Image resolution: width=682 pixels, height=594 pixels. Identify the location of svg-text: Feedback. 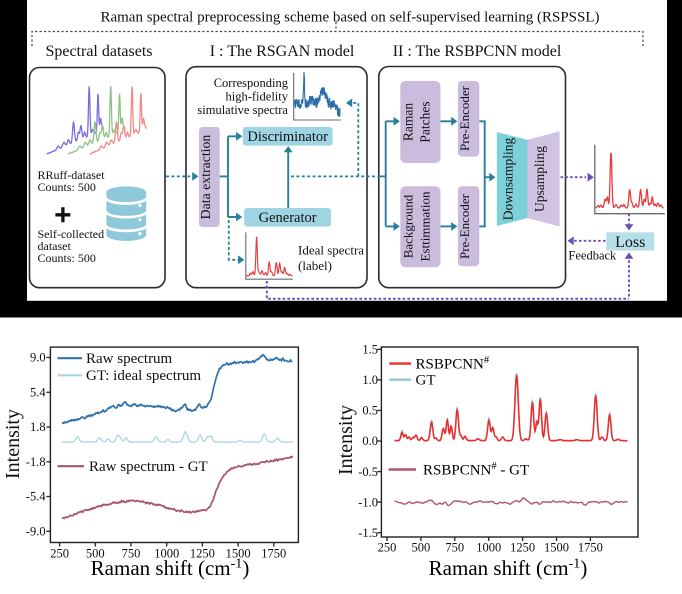
(592, 256).